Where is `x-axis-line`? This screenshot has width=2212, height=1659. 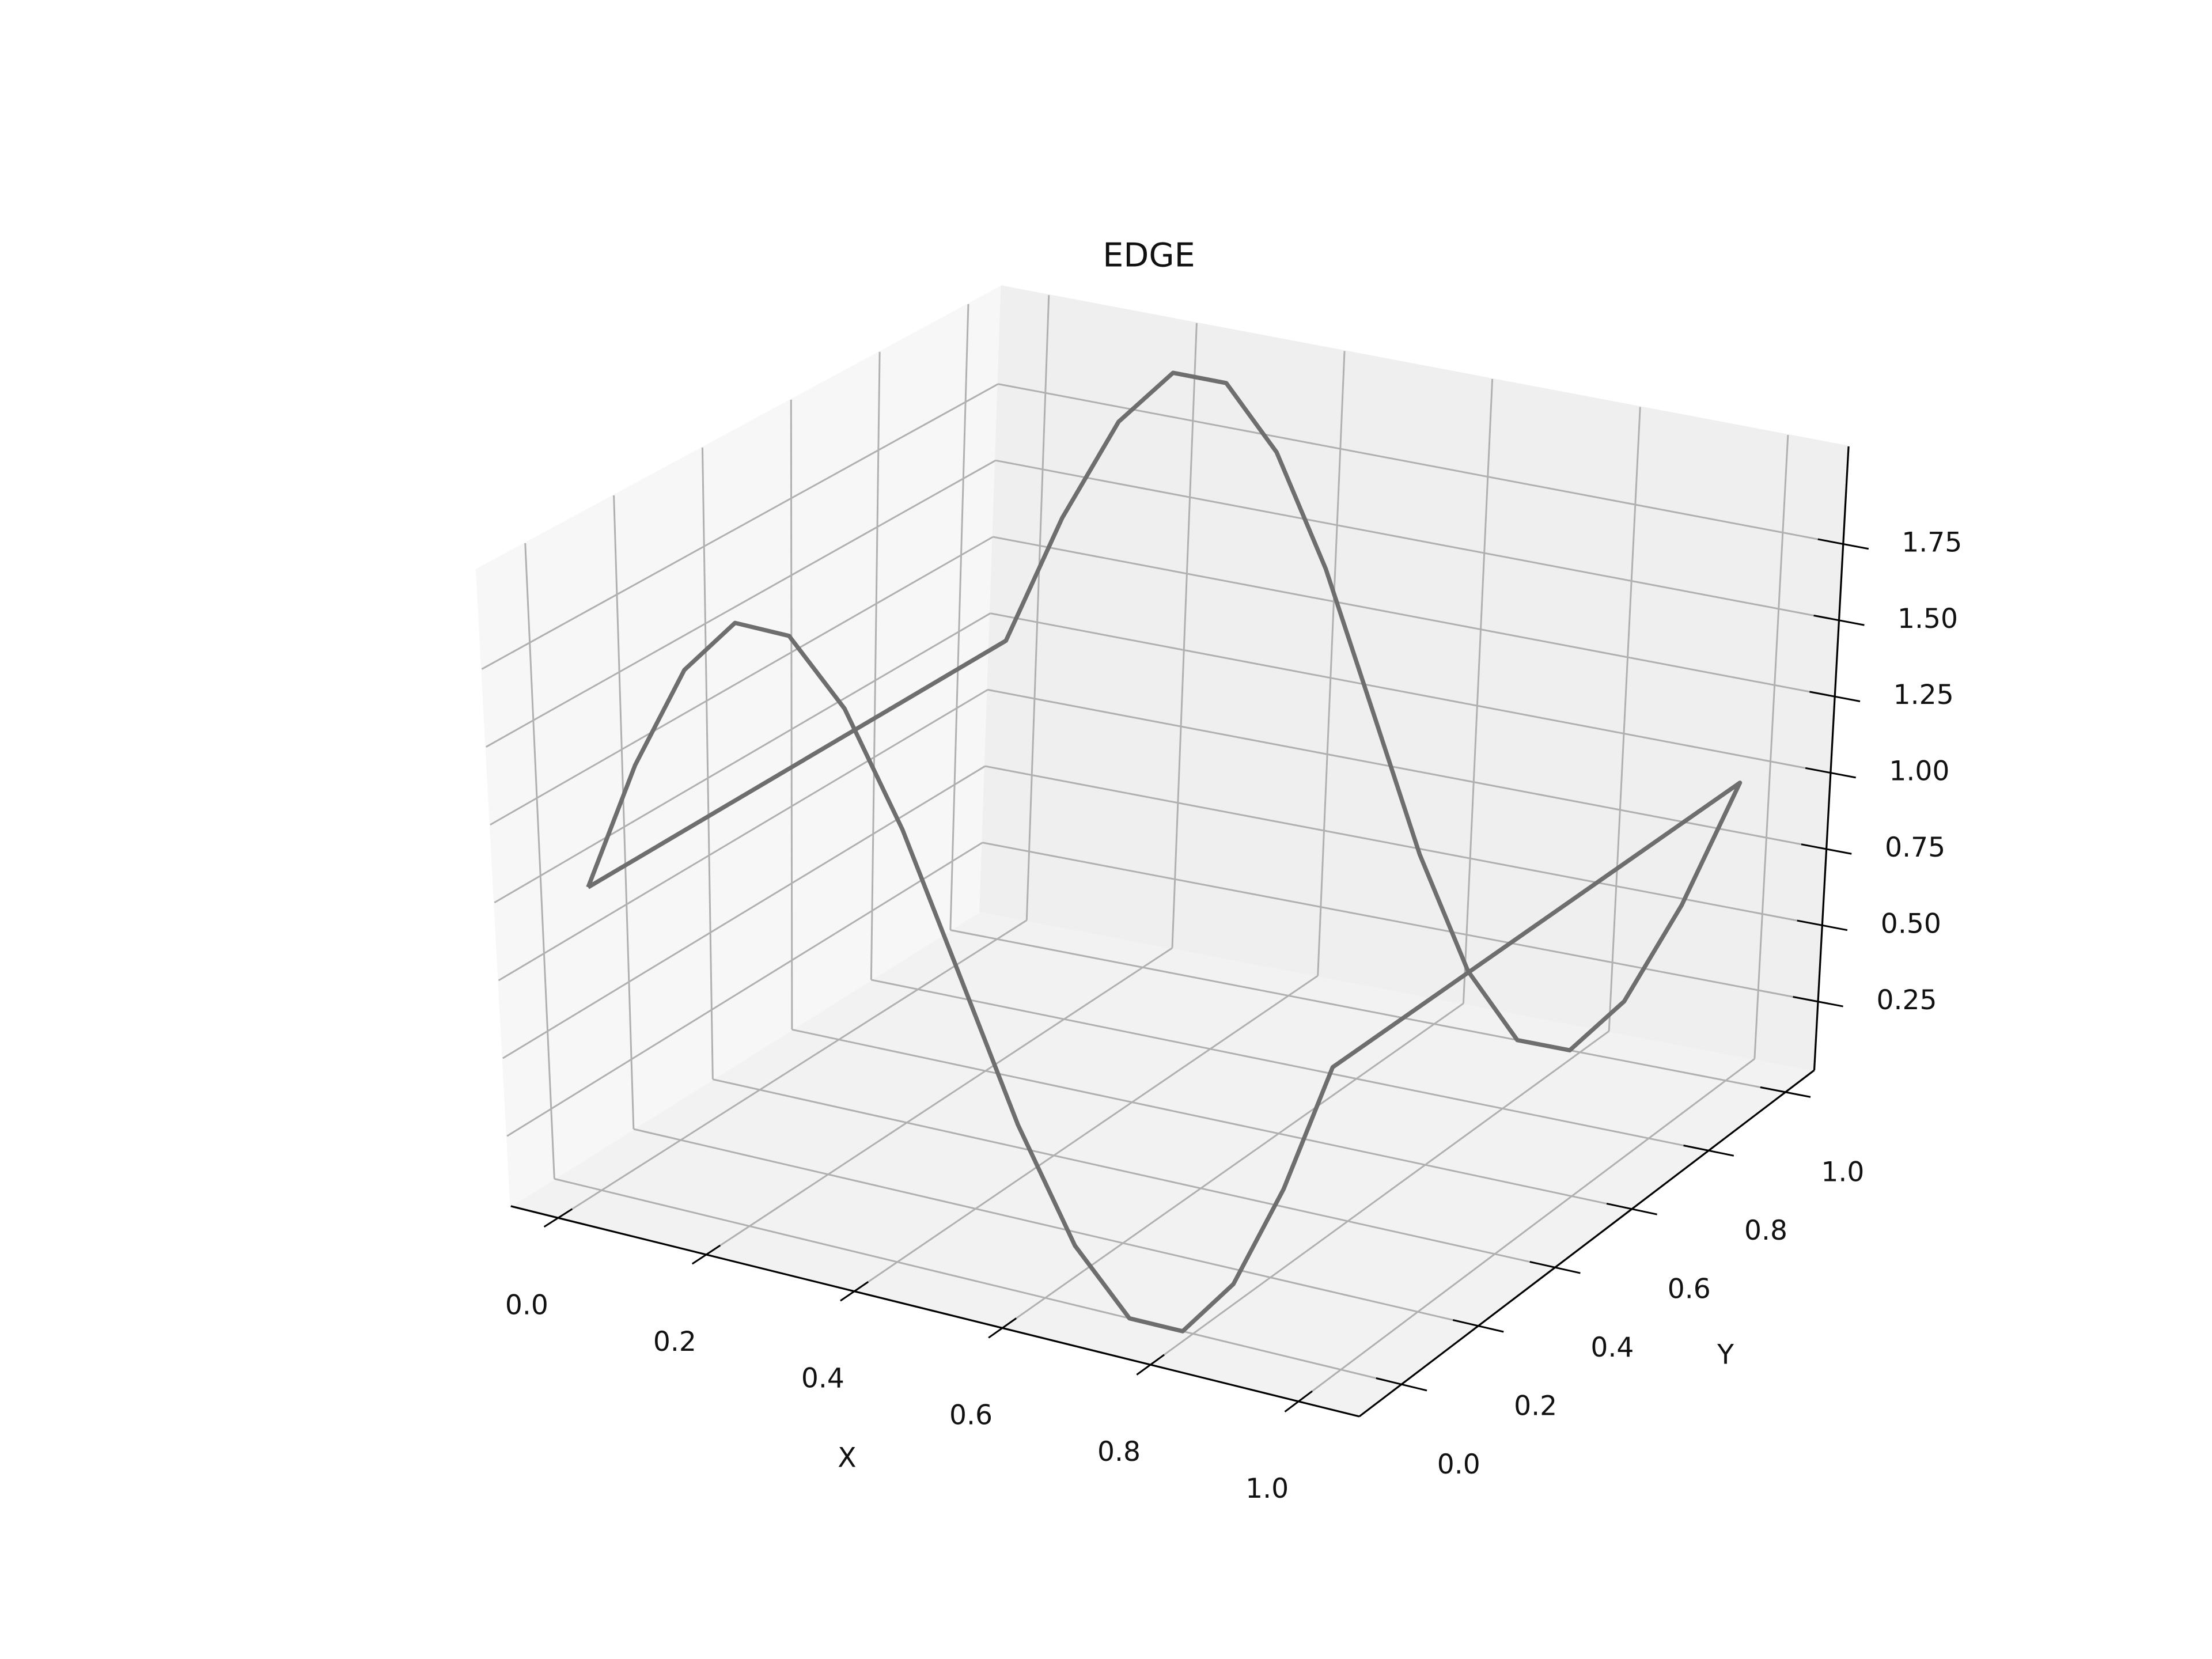
x-axis-line is located at coordinates (935, 1311).